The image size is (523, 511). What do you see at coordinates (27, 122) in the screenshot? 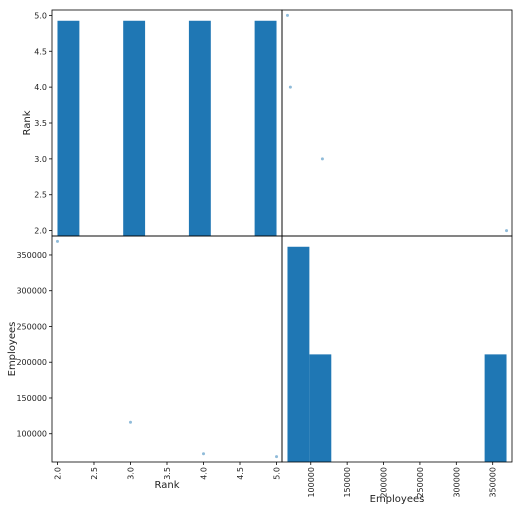
I see `y-axis-label: Rank` at bounding box center [27, 122].